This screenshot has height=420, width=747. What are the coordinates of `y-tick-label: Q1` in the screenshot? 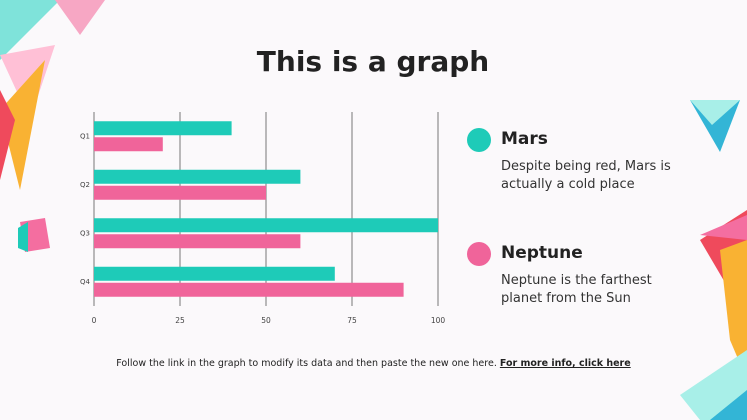 It's located at (85, 136).